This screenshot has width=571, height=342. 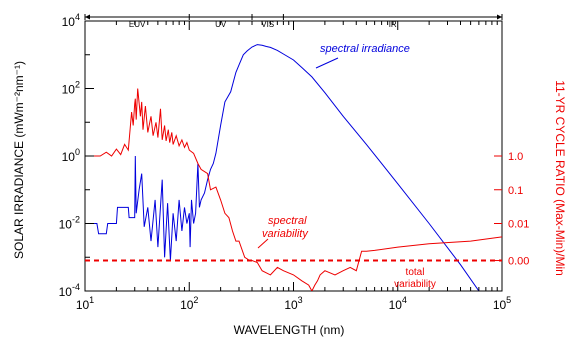 What do you see at coordinates (19, 160) in the screenshot?
I see `y-axis-title: SOLAR IRRADIANCE (mWm⁻²nm⁻¹)` at bounding box center [19, 160].